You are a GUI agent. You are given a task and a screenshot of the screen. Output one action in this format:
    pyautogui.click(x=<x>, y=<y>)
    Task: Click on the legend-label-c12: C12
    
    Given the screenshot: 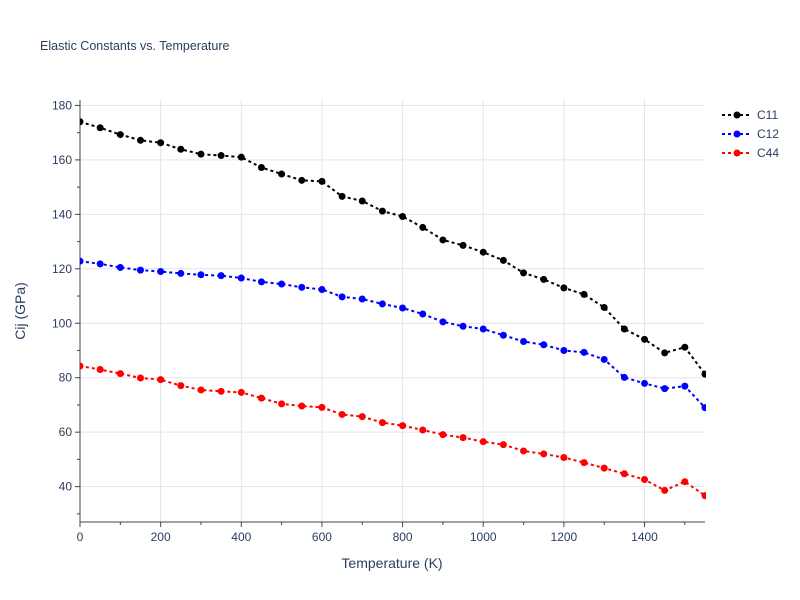 What is the action you would take?
    pyautogui.click(x=768, y=134)
    